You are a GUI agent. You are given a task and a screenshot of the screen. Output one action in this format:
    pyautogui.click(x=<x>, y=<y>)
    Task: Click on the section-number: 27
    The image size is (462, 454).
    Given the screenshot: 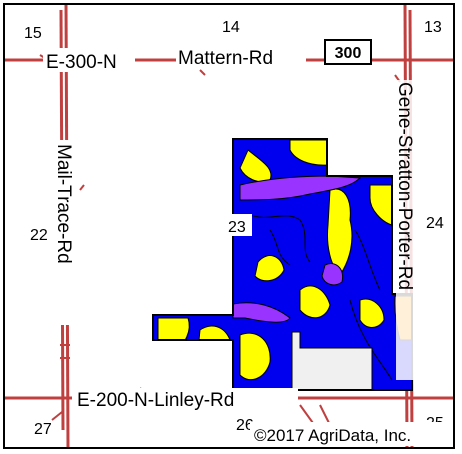 What is the action you would take?
    pyautogui.click(x=43, y=429)
    